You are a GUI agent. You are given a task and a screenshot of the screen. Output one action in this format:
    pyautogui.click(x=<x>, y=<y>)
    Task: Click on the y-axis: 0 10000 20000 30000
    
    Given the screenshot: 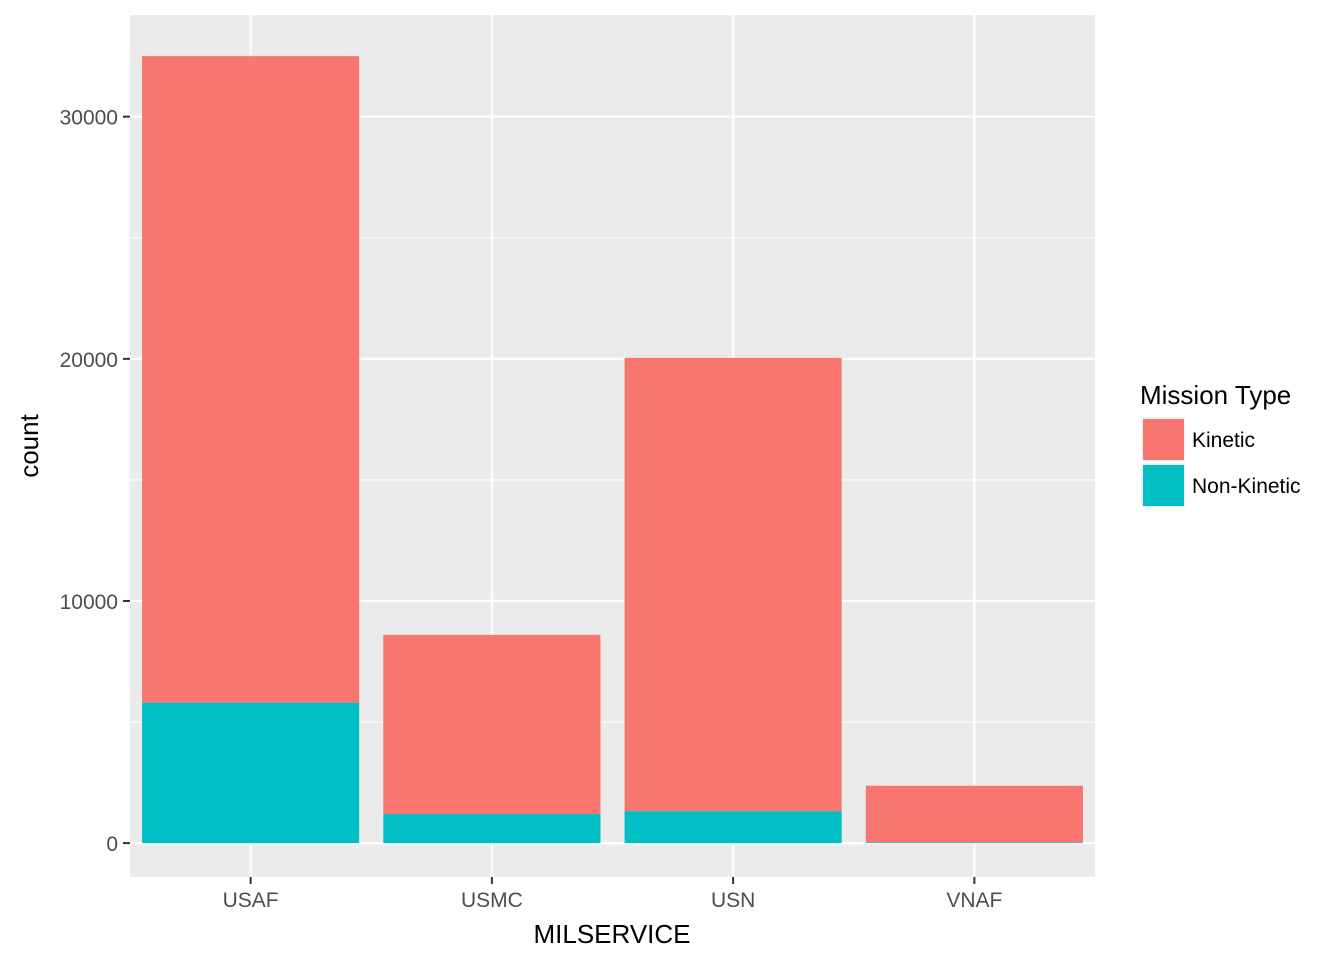 What is the action you would take?
    pyautogui.click(x=95, y=481)
    